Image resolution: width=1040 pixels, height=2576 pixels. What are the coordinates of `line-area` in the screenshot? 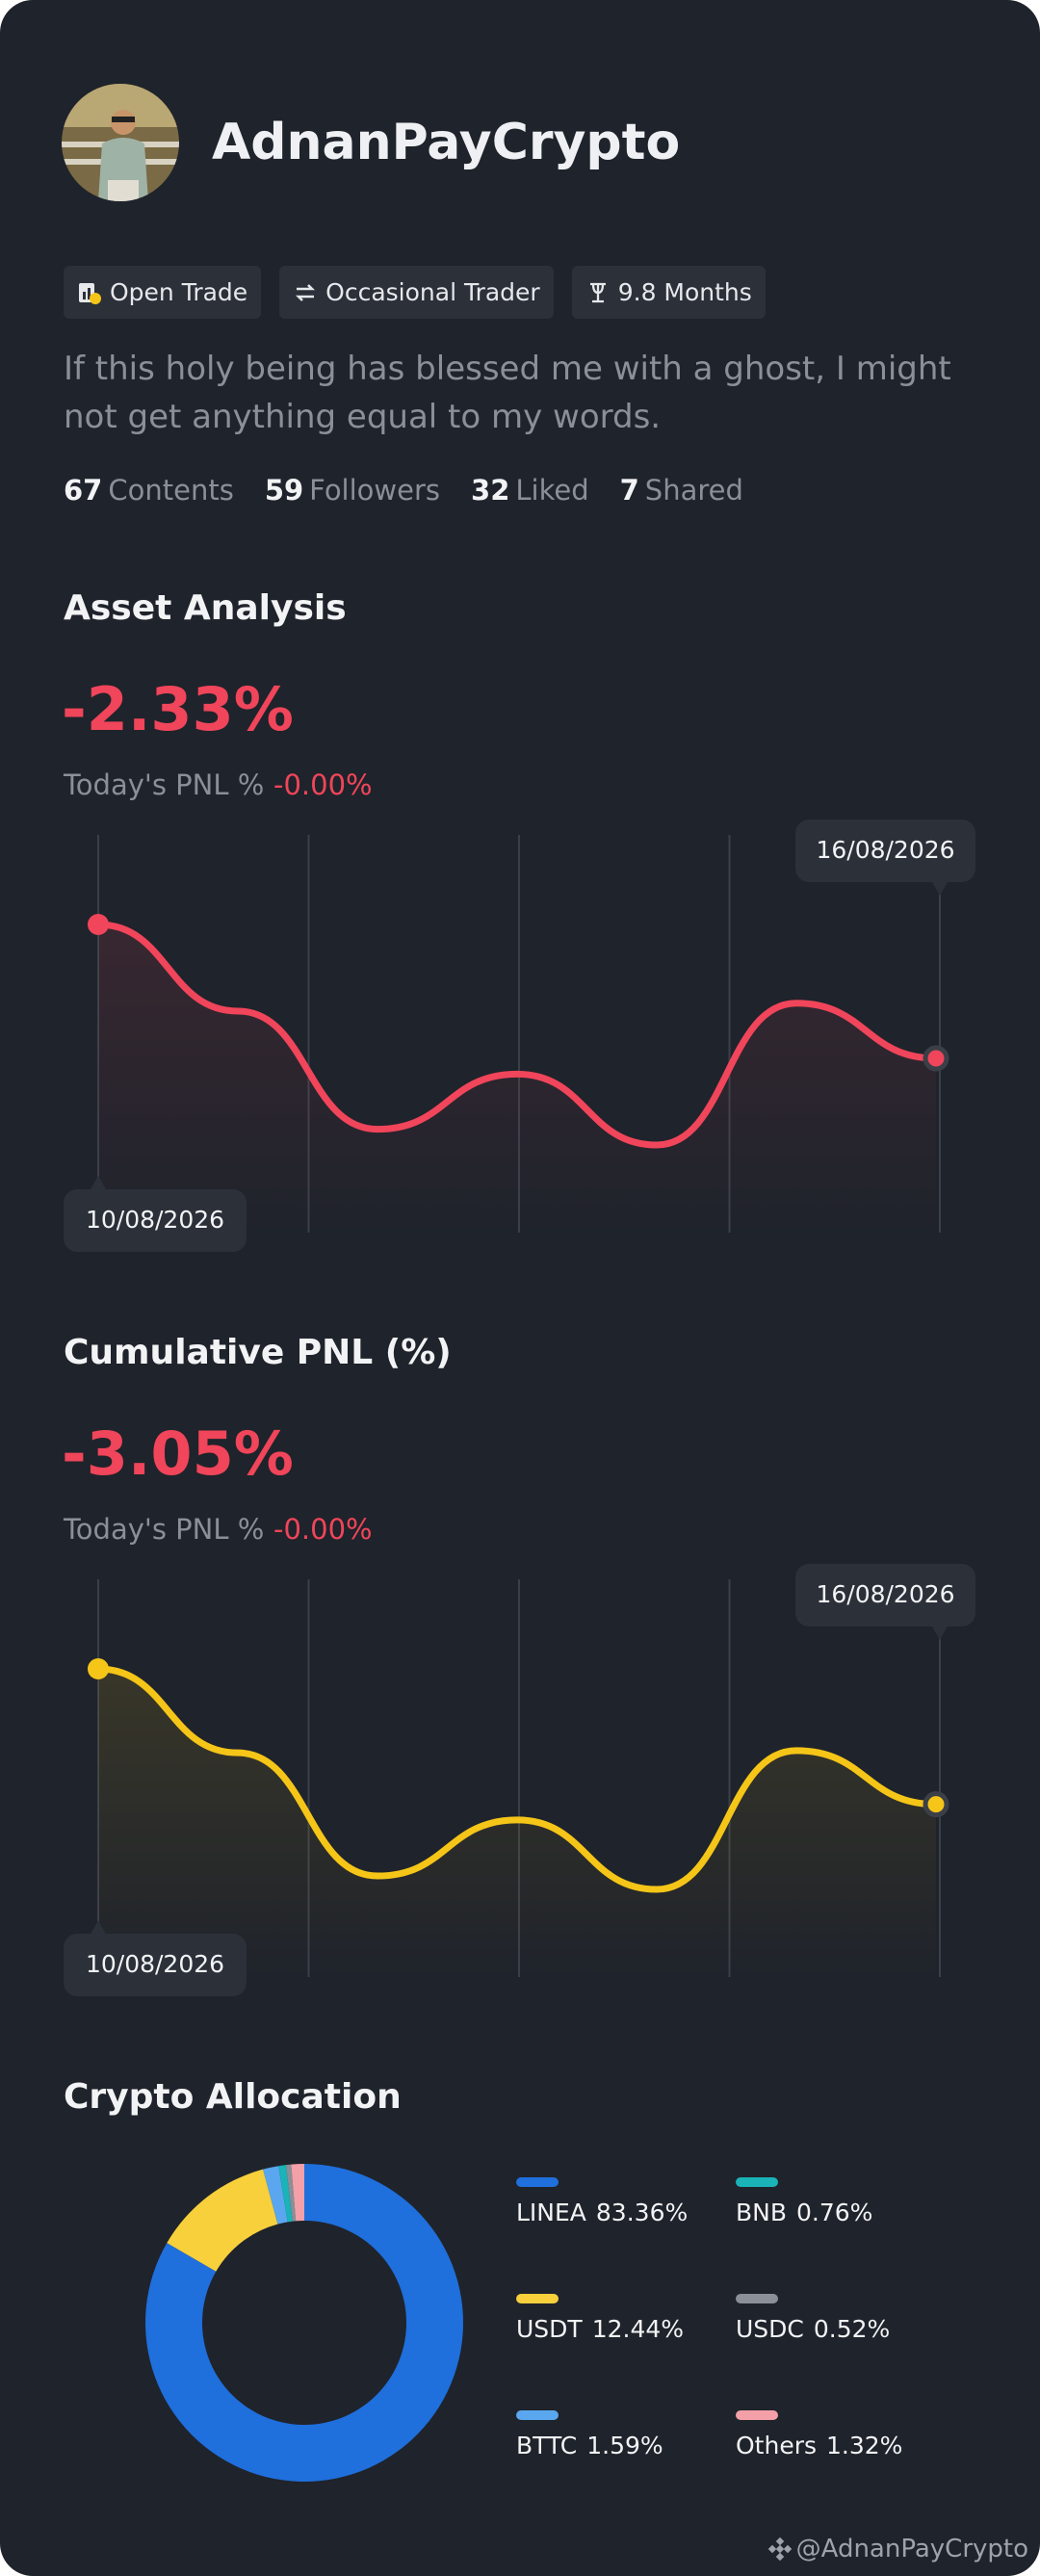 It's located at (517, 1078).